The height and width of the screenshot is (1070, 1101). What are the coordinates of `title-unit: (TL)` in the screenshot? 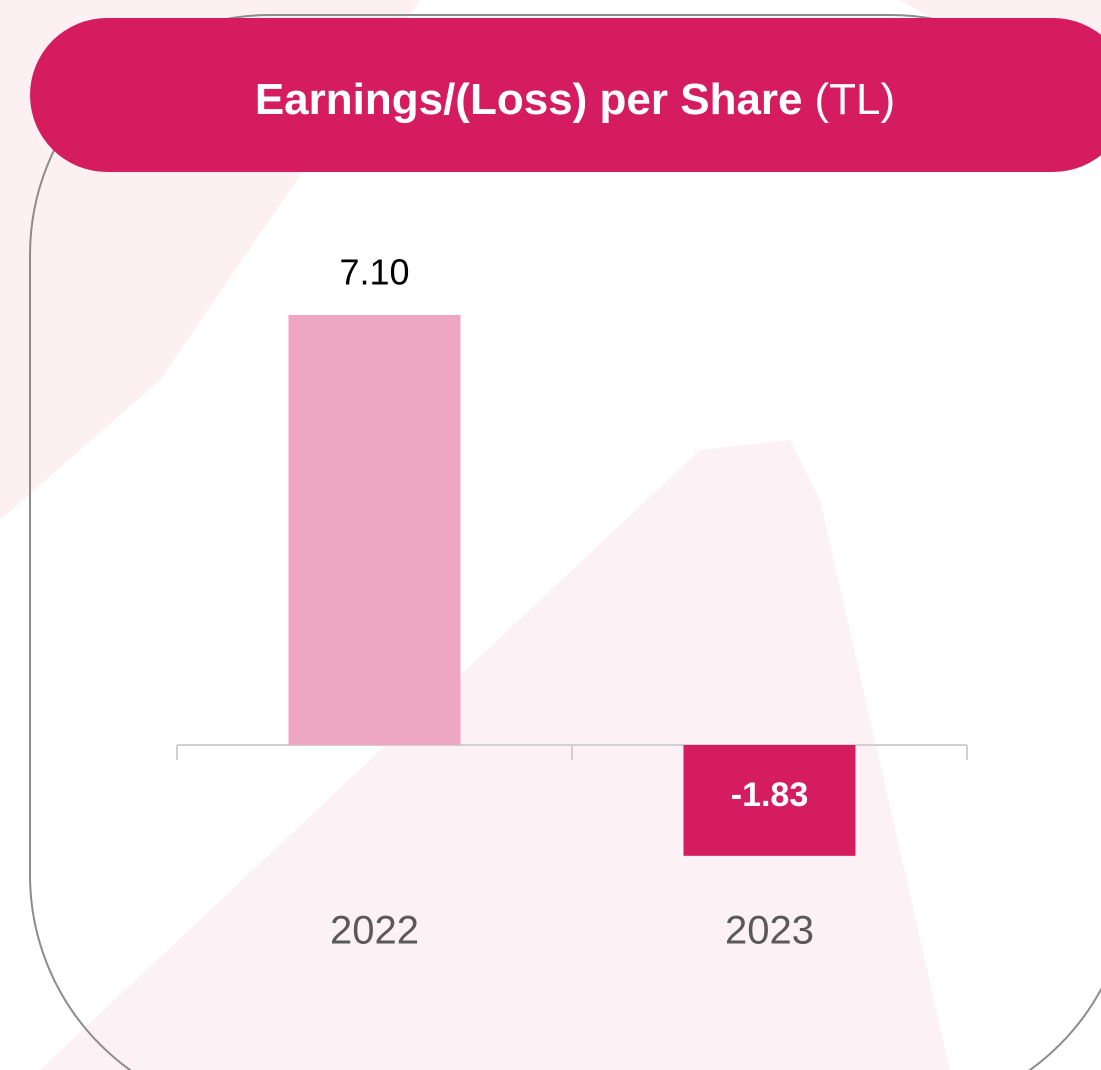 It's located at (855, 99).